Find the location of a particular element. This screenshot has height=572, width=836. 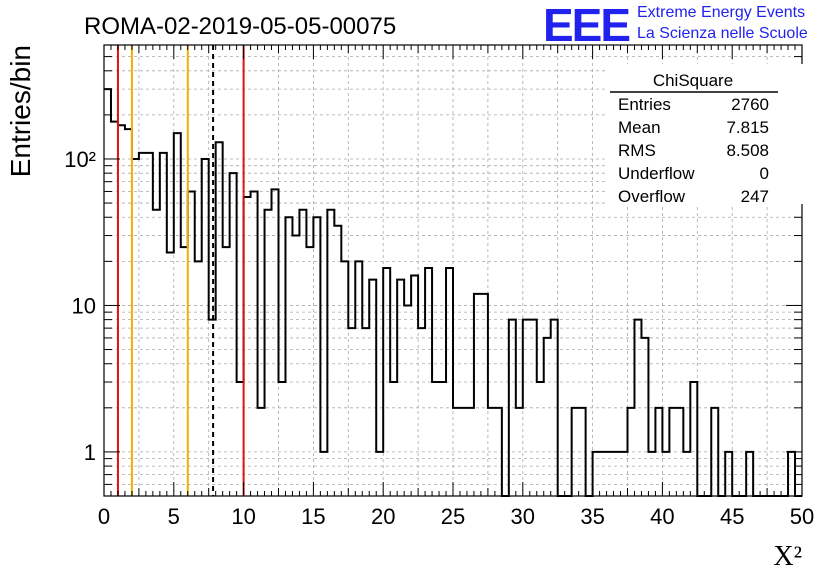

stats-row-label: Entries is located at coordinates (644, 104).